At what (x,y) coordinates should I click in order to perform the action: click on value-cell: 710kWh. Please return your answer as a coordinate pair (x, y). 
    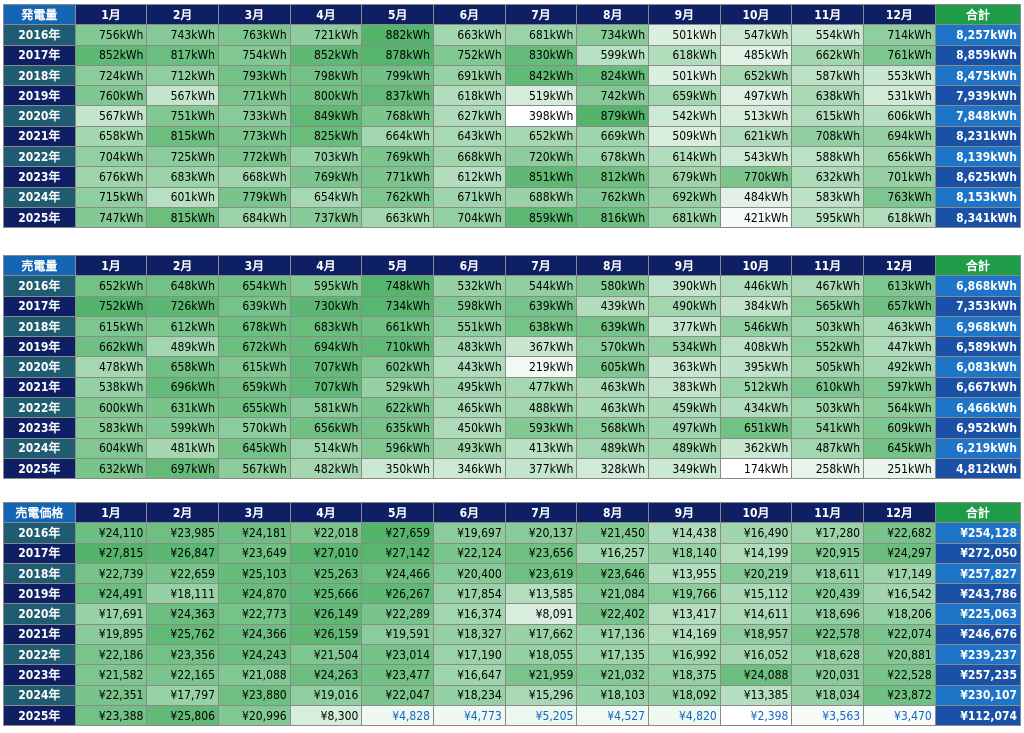
    Looking at the image, I should click on (398, 347).